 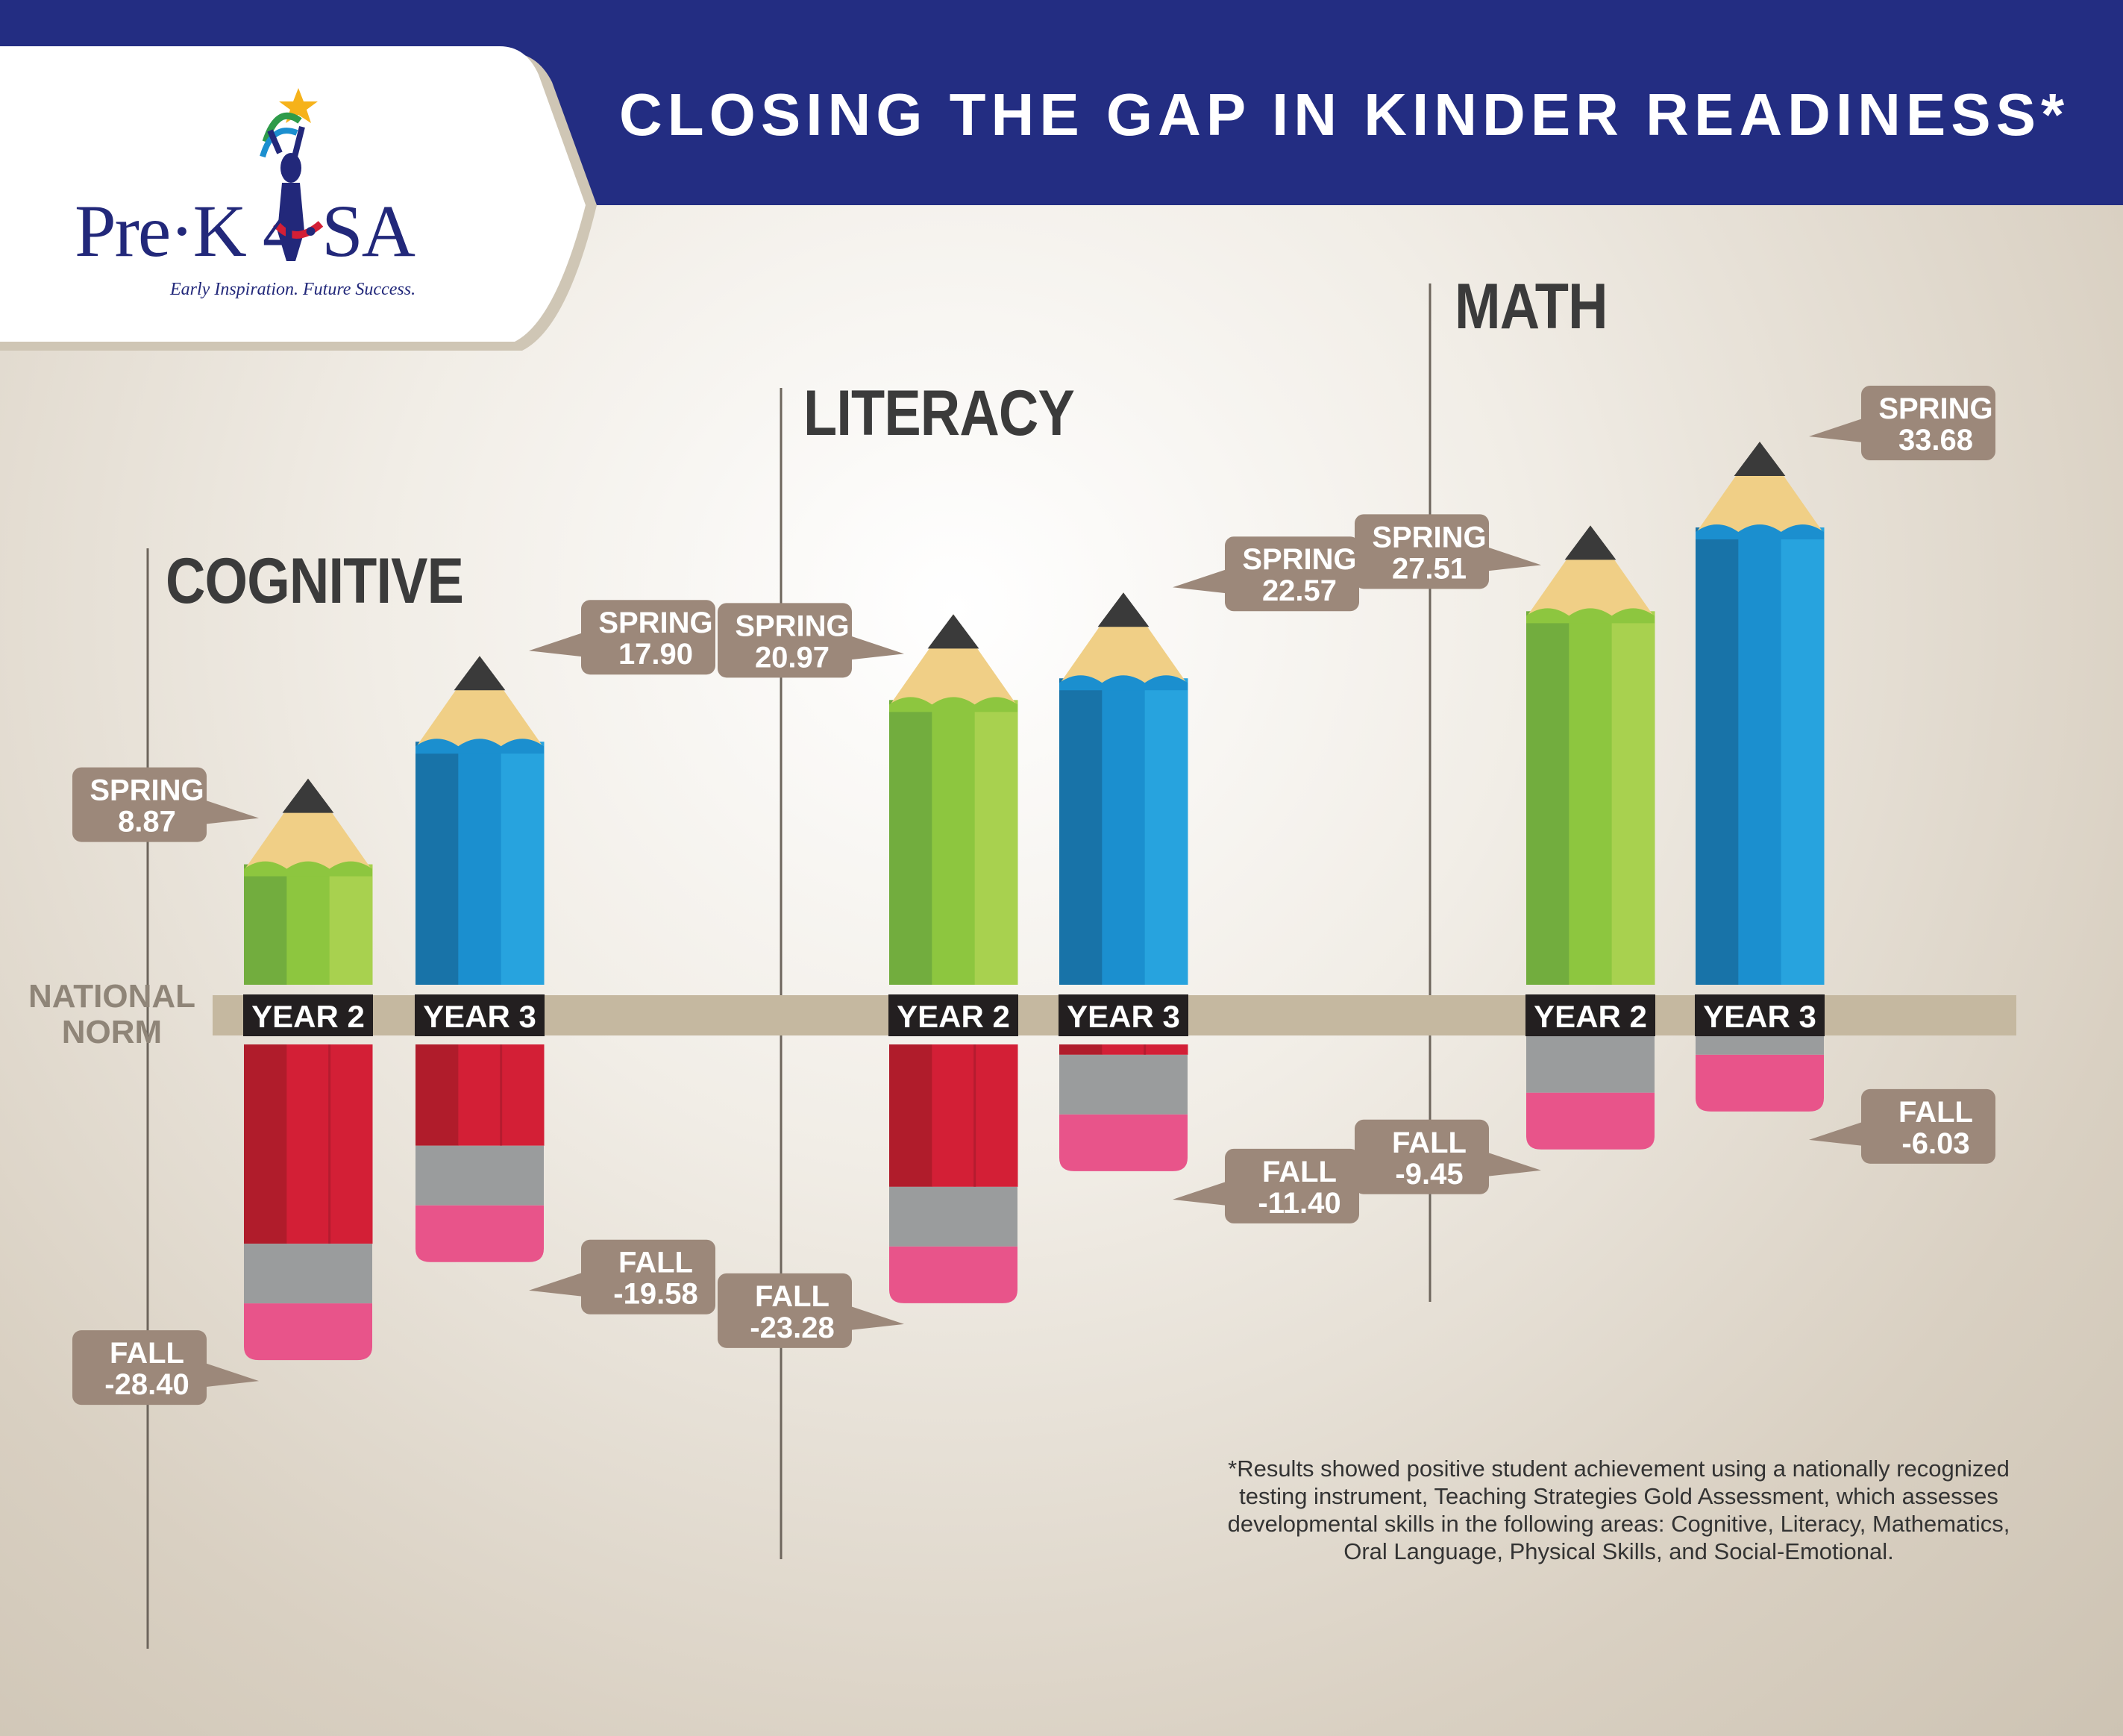 I want to click on literacy-year2-spring-callout-pointer, so click(x=877, y=648).